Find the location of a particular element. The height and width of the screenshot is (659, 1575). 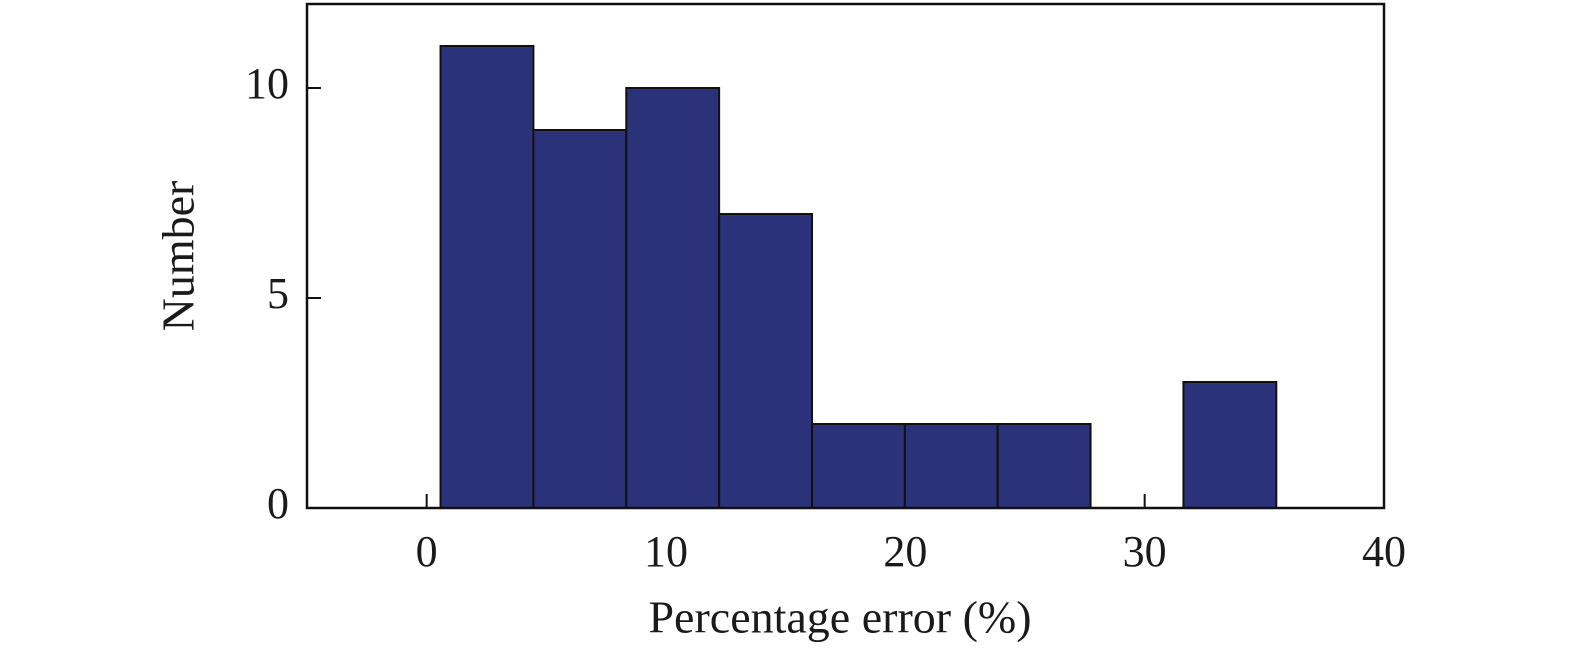

y-tick-label: 10 is located at coordinates (267, 83).